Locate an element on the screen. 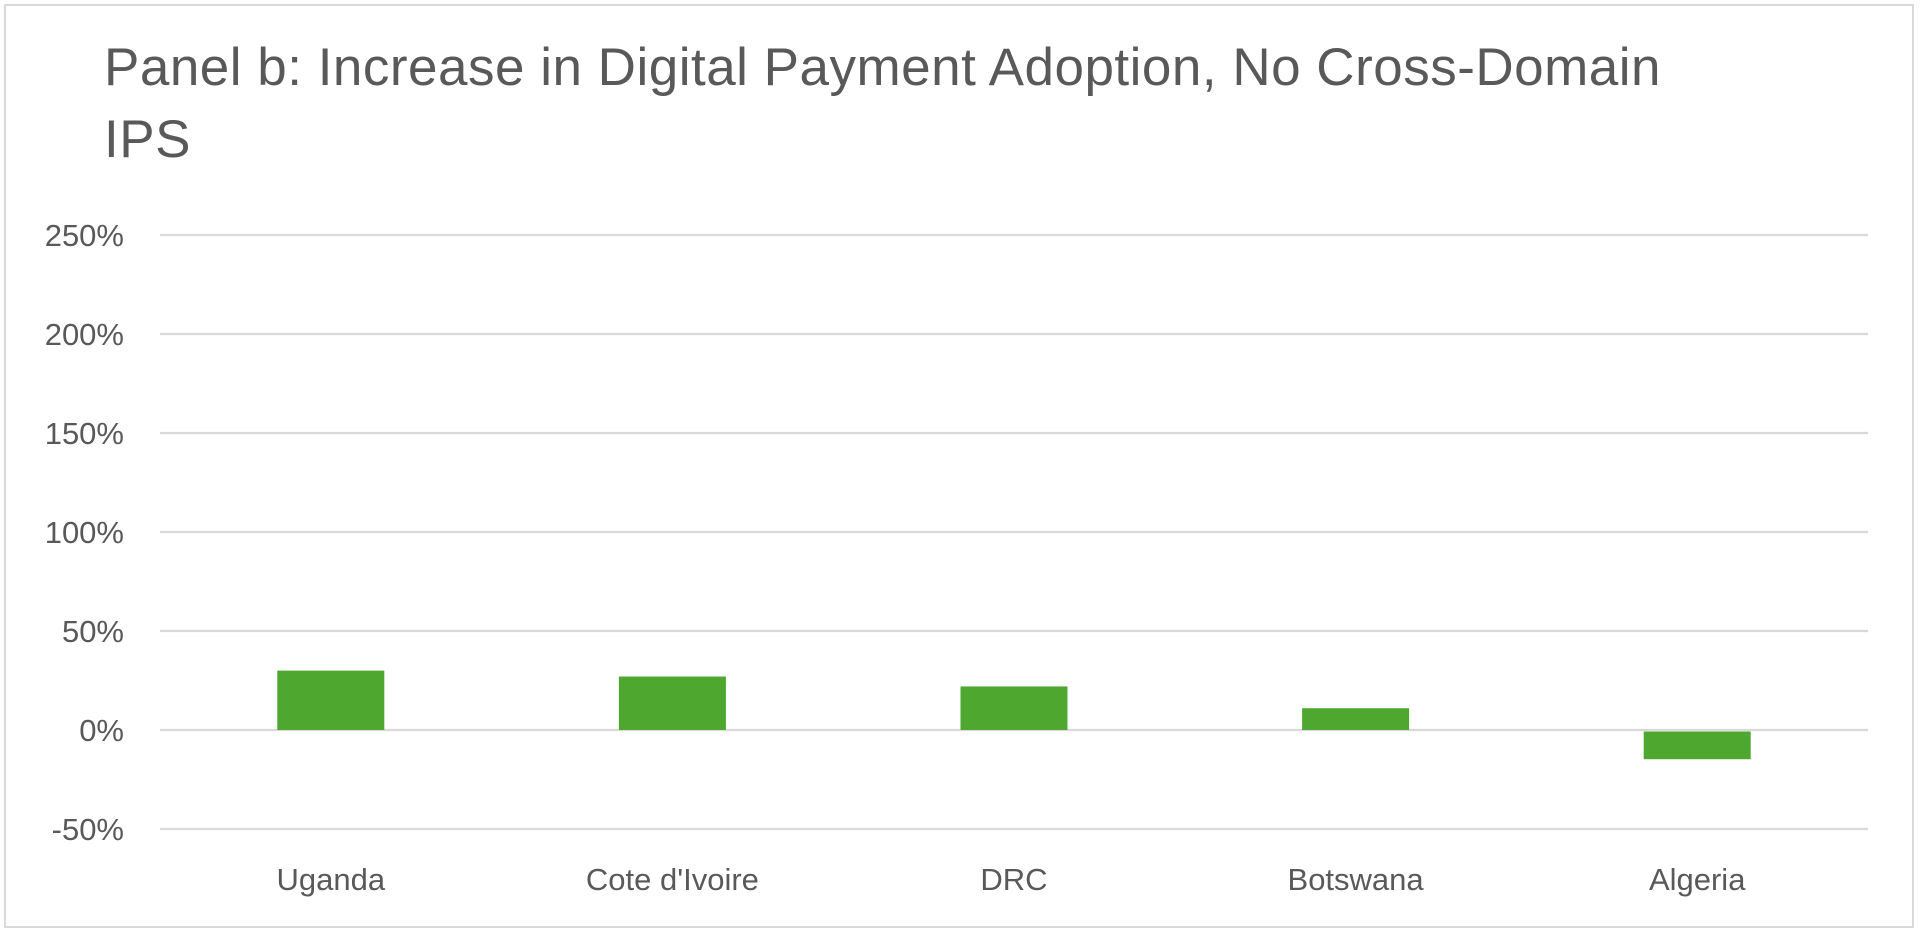 The image size is (1920, 934). x-tick-label: Cote d'Ivoire is located at coordinates (672, 879).